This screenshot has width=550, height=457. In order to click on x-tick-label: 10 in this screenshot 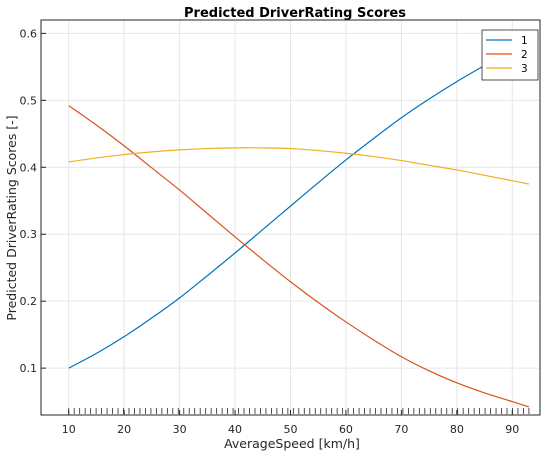, I will do `click(69, 429)`.